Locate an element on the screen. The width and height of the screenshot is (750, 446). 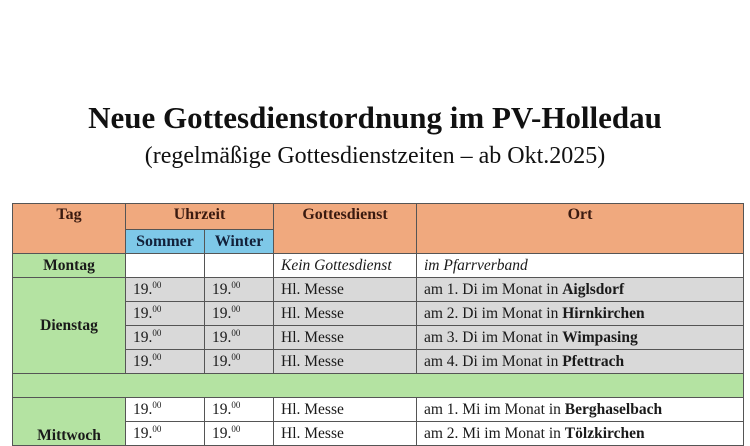
ort-cell: am 2. Di im Monat in Hirnkirchen is located at coordinates (580, 313).